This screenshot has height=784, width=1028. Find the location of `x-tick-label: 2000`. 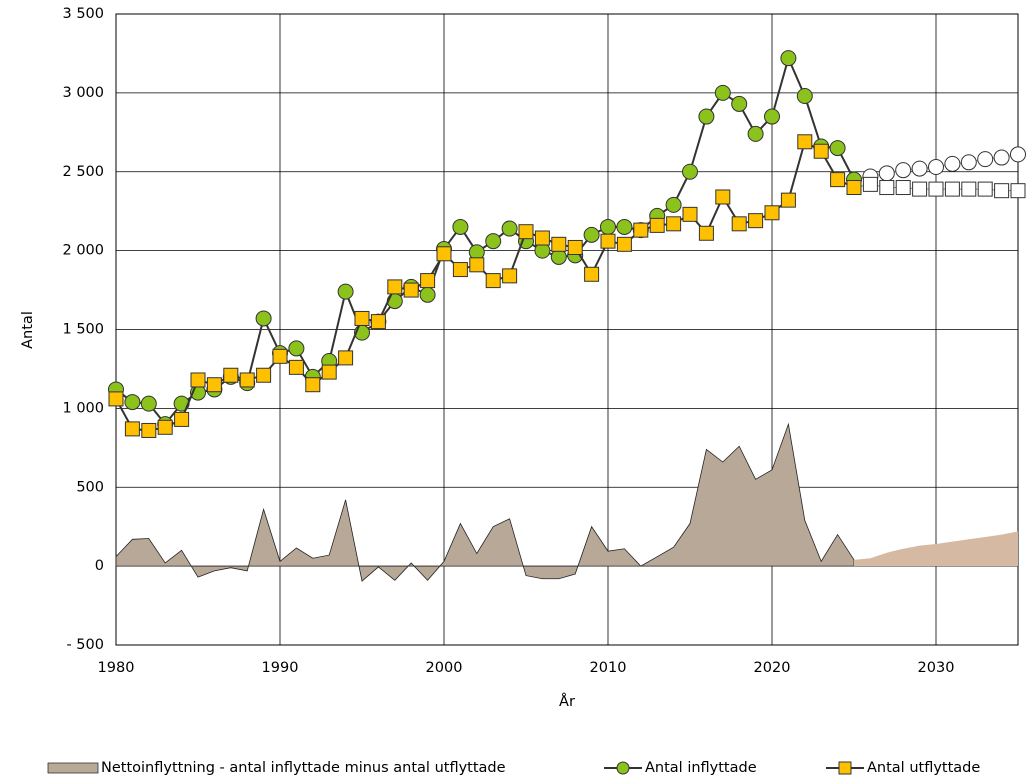

x-tick-label: 2000 is located at coordinates (444, 668).